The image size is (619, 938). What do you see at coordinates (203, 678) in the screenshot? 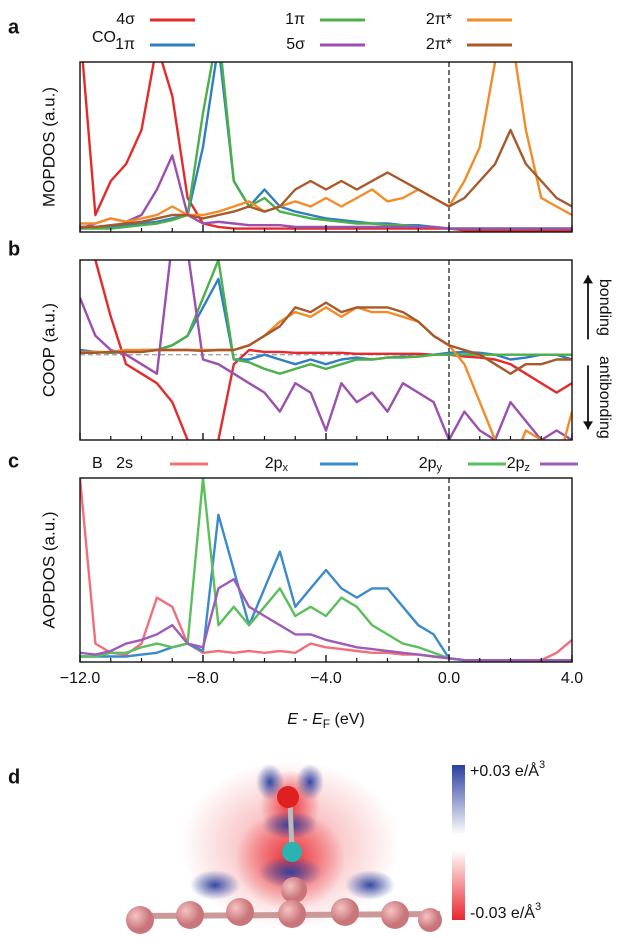
I see `x-tick-label: −8.0` at bounding box center [203, 678].